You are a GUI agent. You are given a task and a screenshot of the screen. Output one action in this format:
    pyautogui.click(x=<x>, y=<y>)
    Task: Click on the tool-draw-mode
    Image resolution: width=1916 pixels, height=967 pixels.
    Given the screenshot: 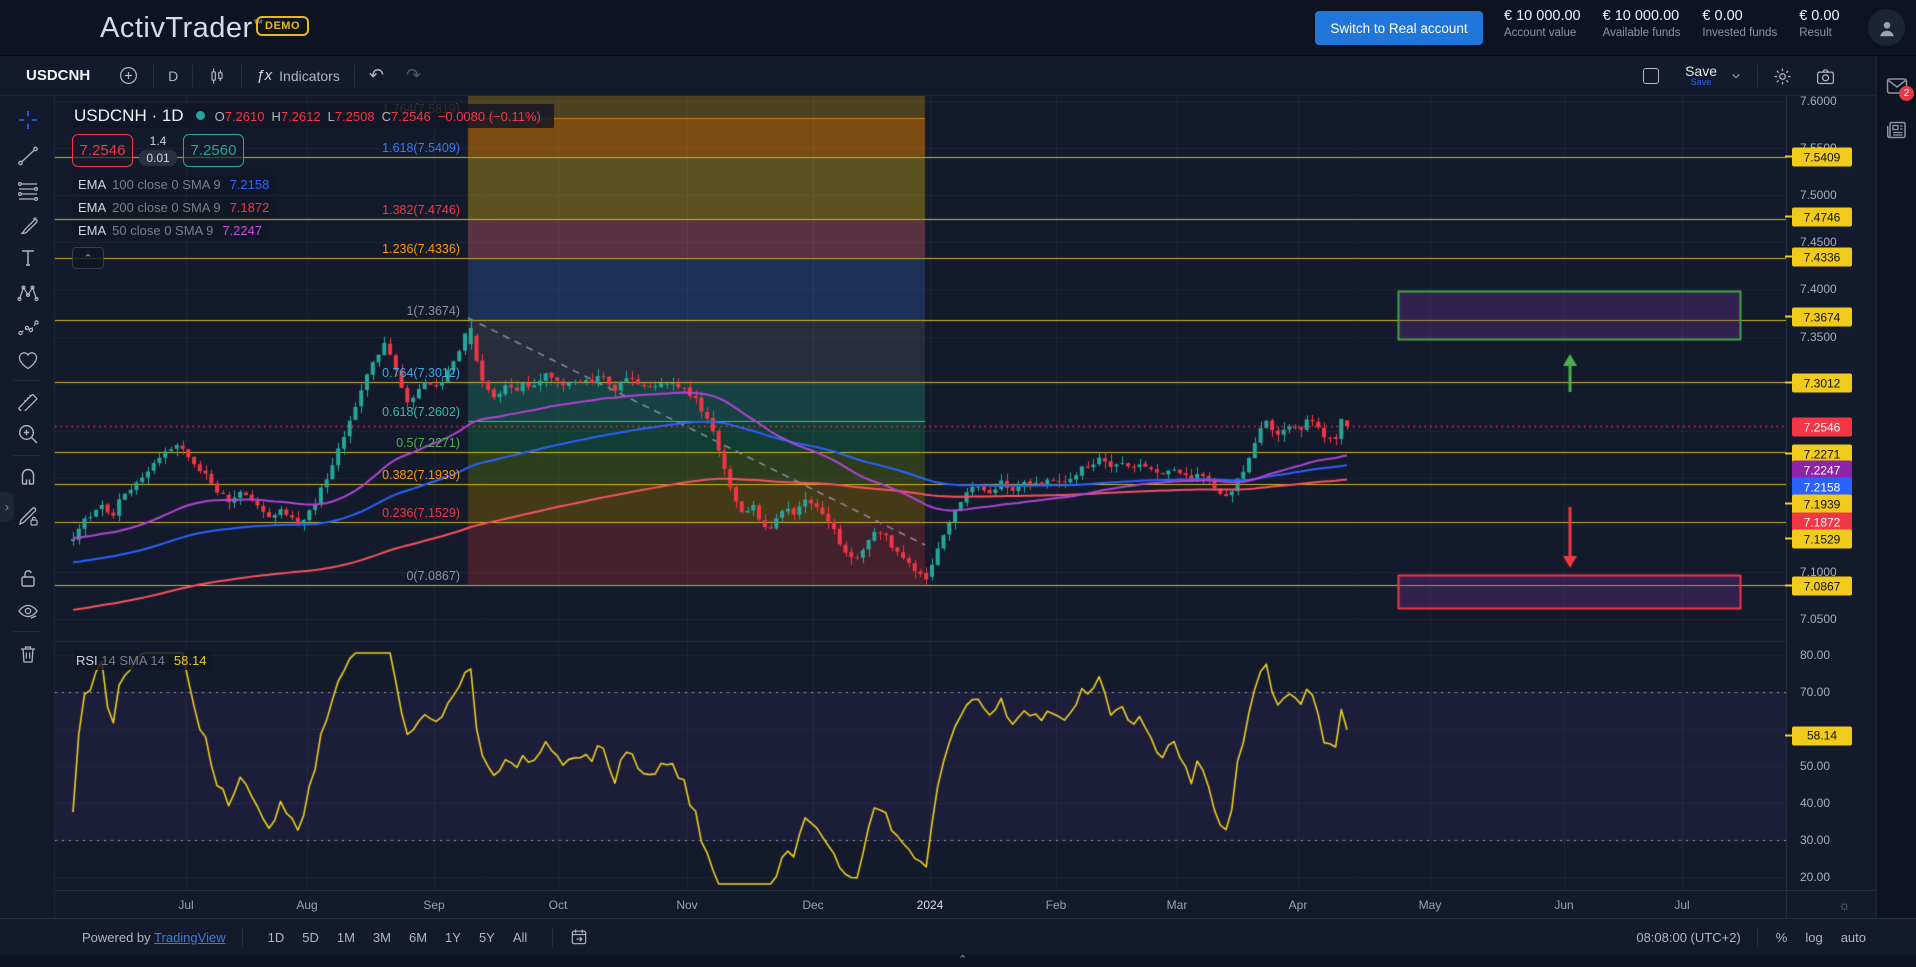 What is the action you would take?
    pyautogui.click(x=28, y=516)
    